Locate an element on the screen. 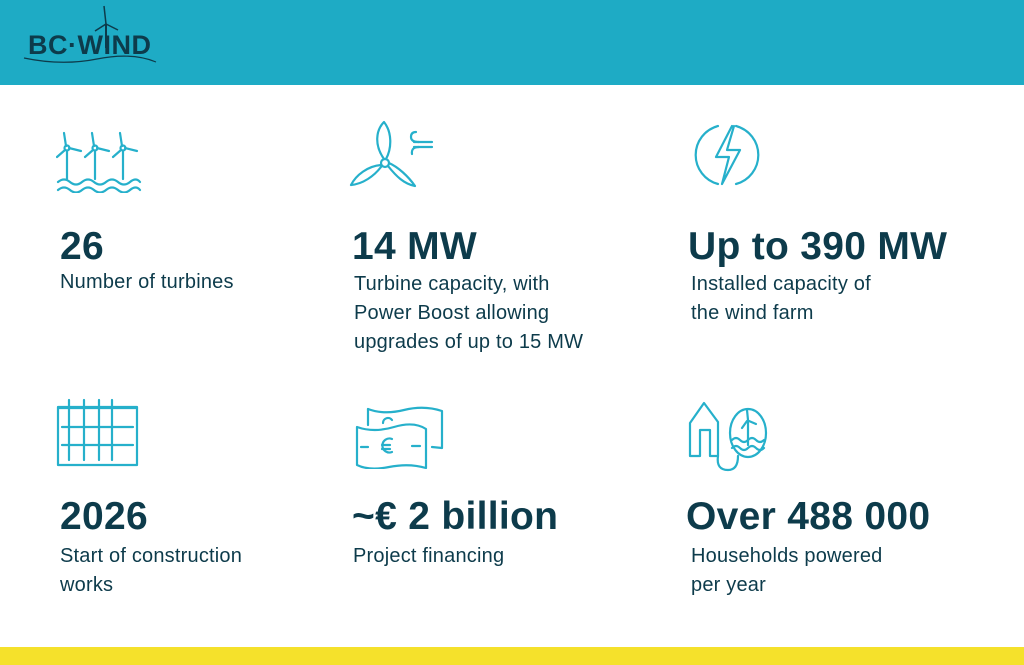  lightning-icon is located at coordinates (727, 155).